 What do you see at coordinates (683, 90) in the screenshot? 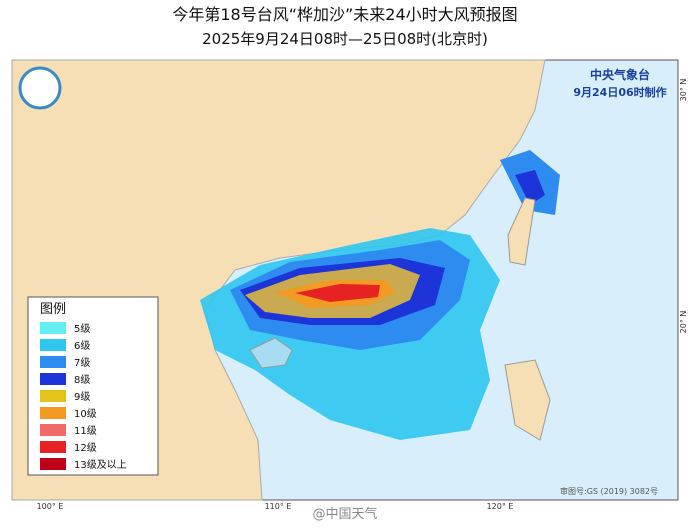
I see `lat-label: 30° N` at bounding box center [683, 90].